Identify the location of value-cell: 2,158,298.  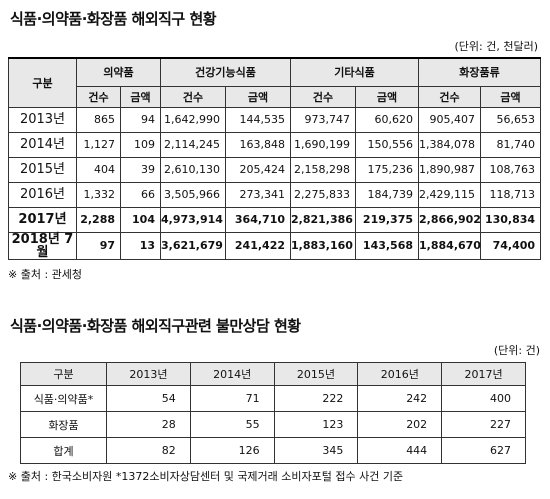
(323, 169).